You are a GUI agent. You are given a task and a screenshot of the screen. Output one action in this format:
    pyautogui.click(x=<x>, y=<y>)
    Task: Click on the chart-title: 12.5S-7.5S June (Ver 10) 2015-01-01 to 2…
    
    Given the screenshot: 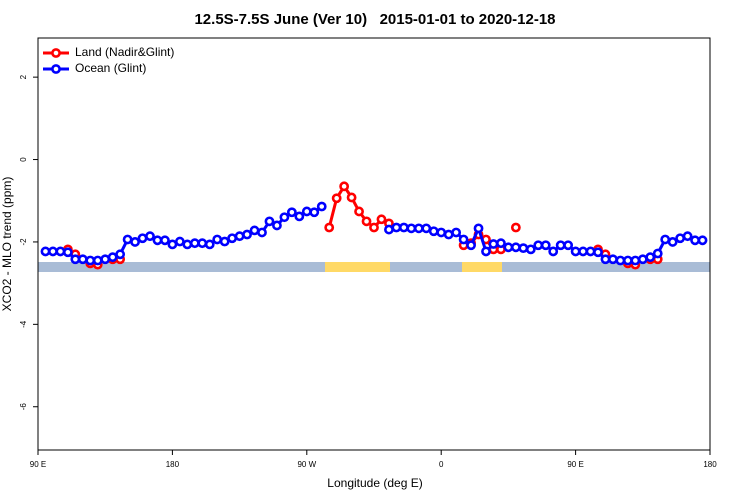 What is the action you would take?
    pyautogui.click(x=374, y=19)
    